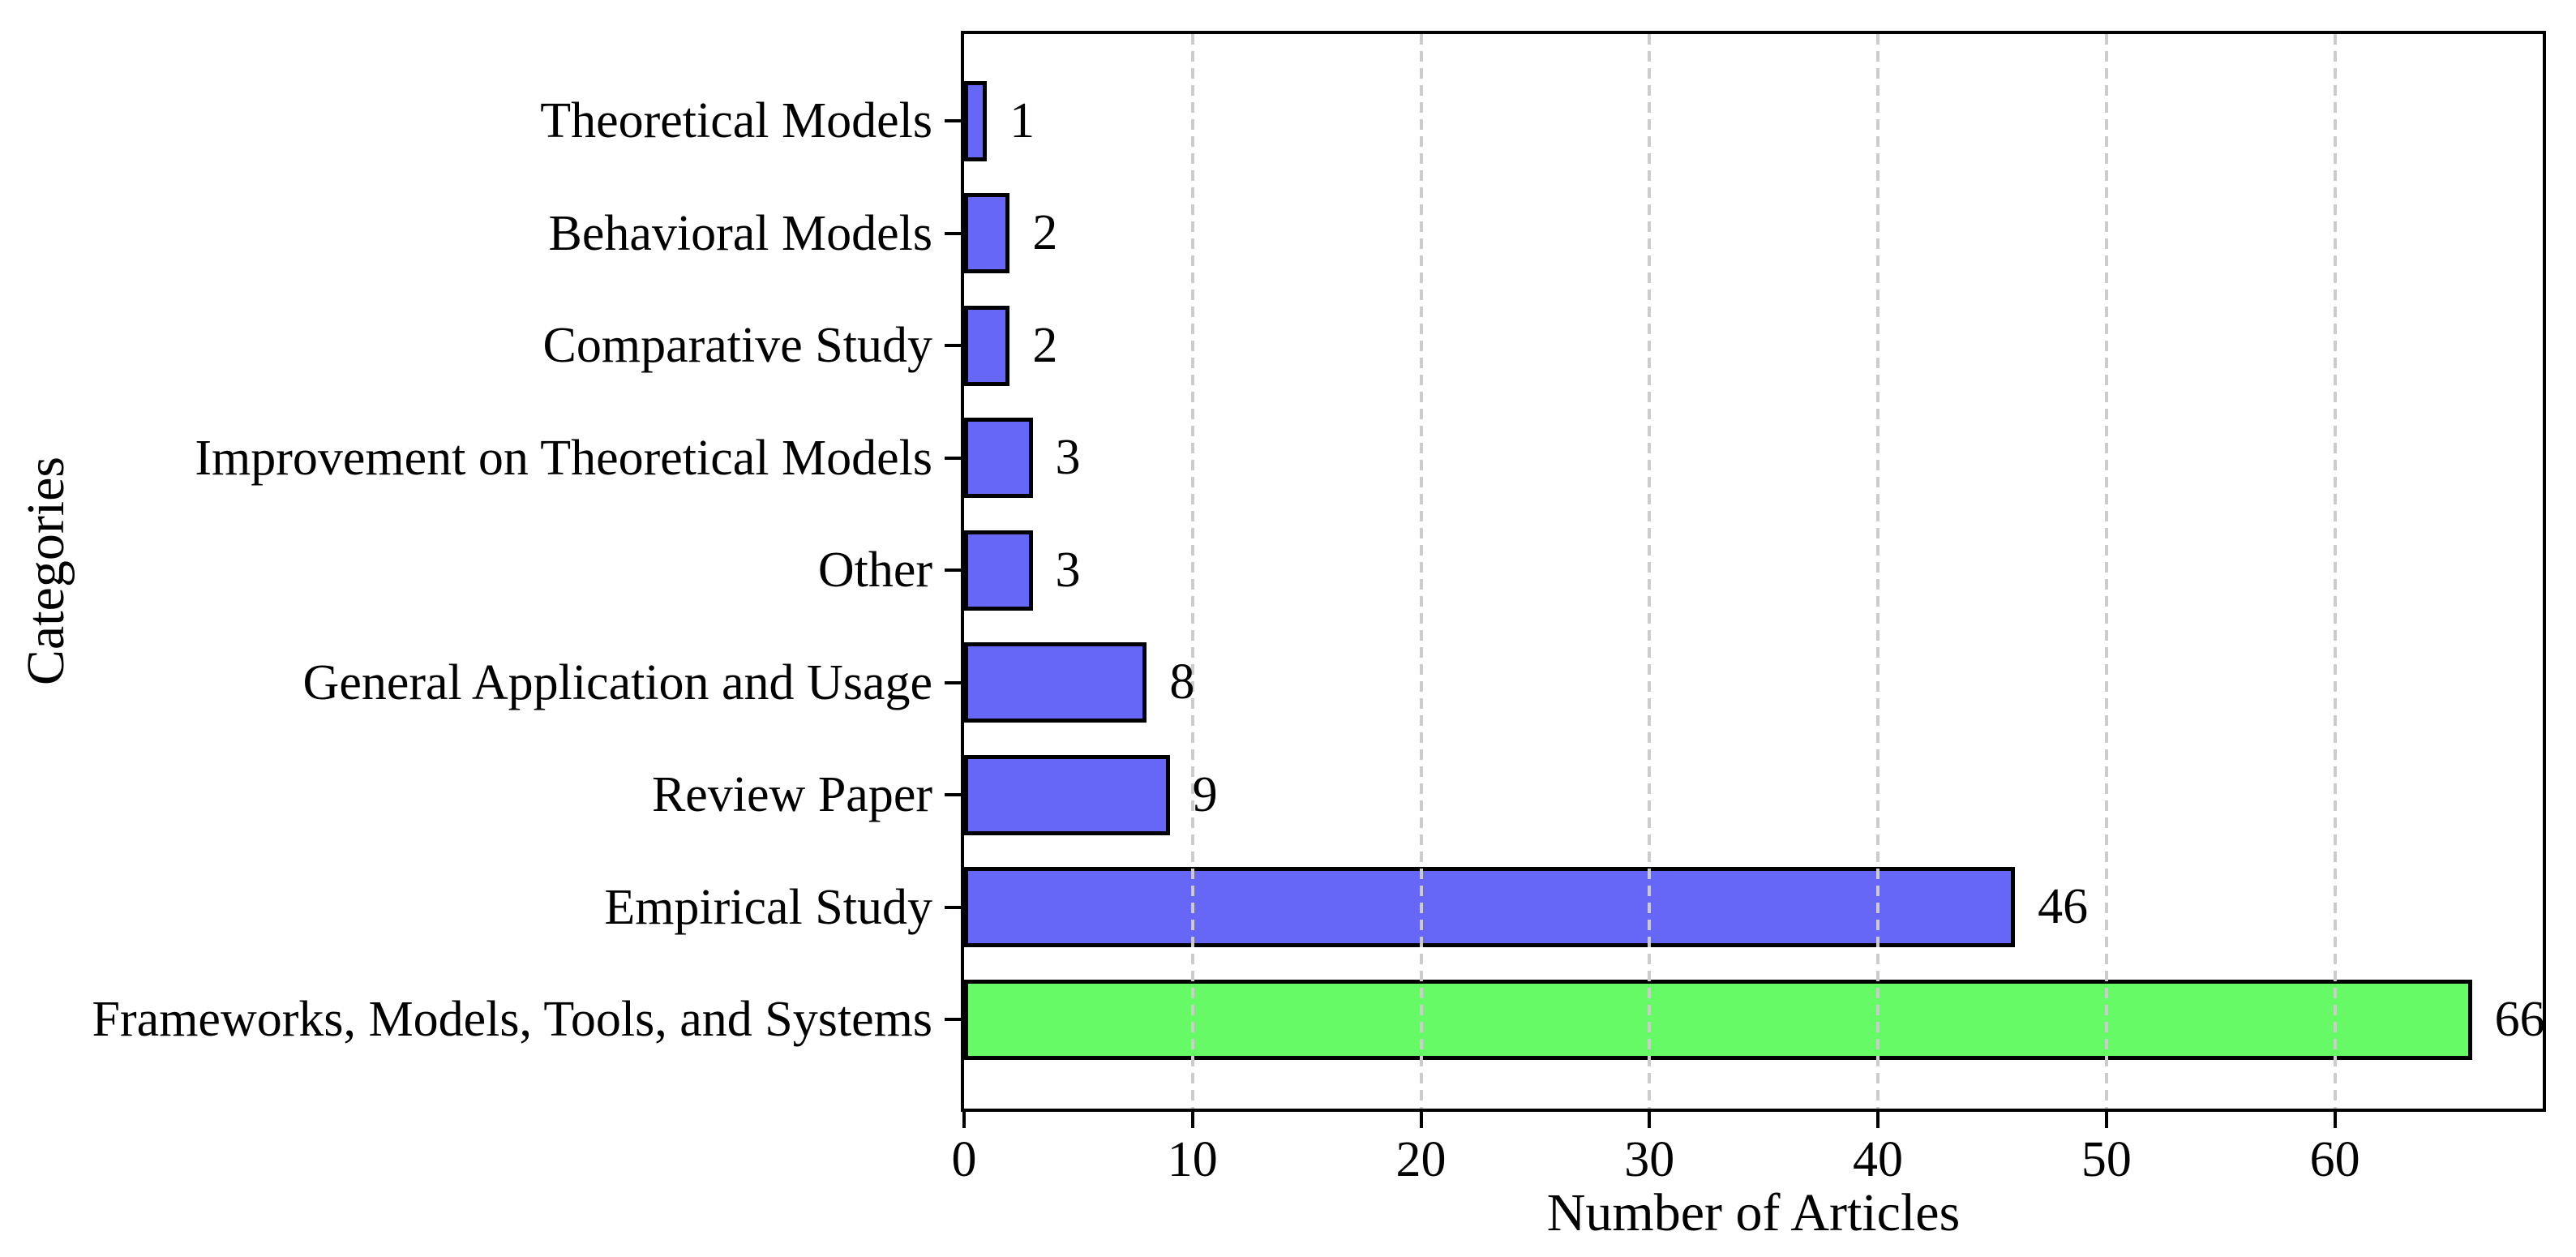 The height and width of the screenshot is (1257, 2576). I want to click on bar-value-label-1: 2, so click(1045, 233).